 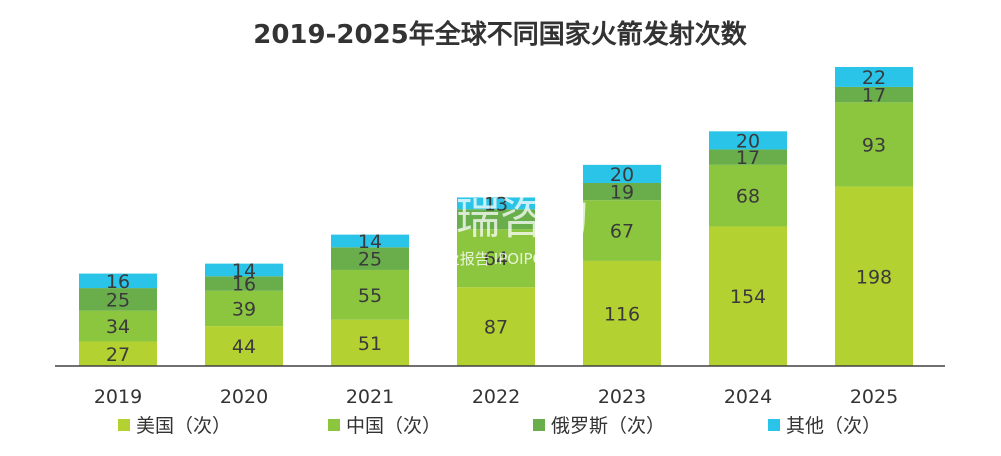 I want to click on bar-segment-2019-s1, so click(x=118, y=326).